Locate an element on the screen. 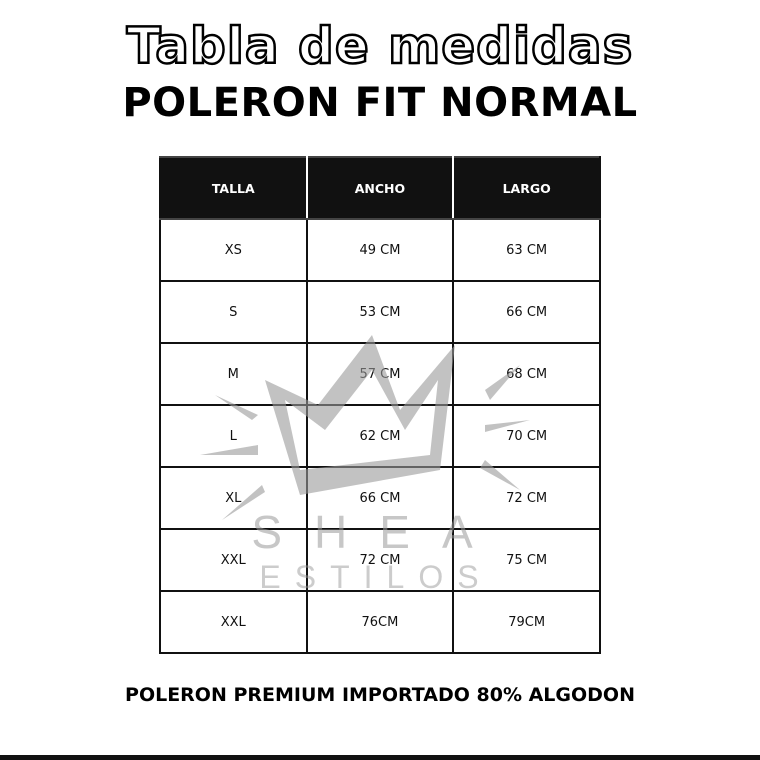 This screenshot has height=760, width=760. table-row: XXL 76CM 79CM is located at coordinates (380, 622).